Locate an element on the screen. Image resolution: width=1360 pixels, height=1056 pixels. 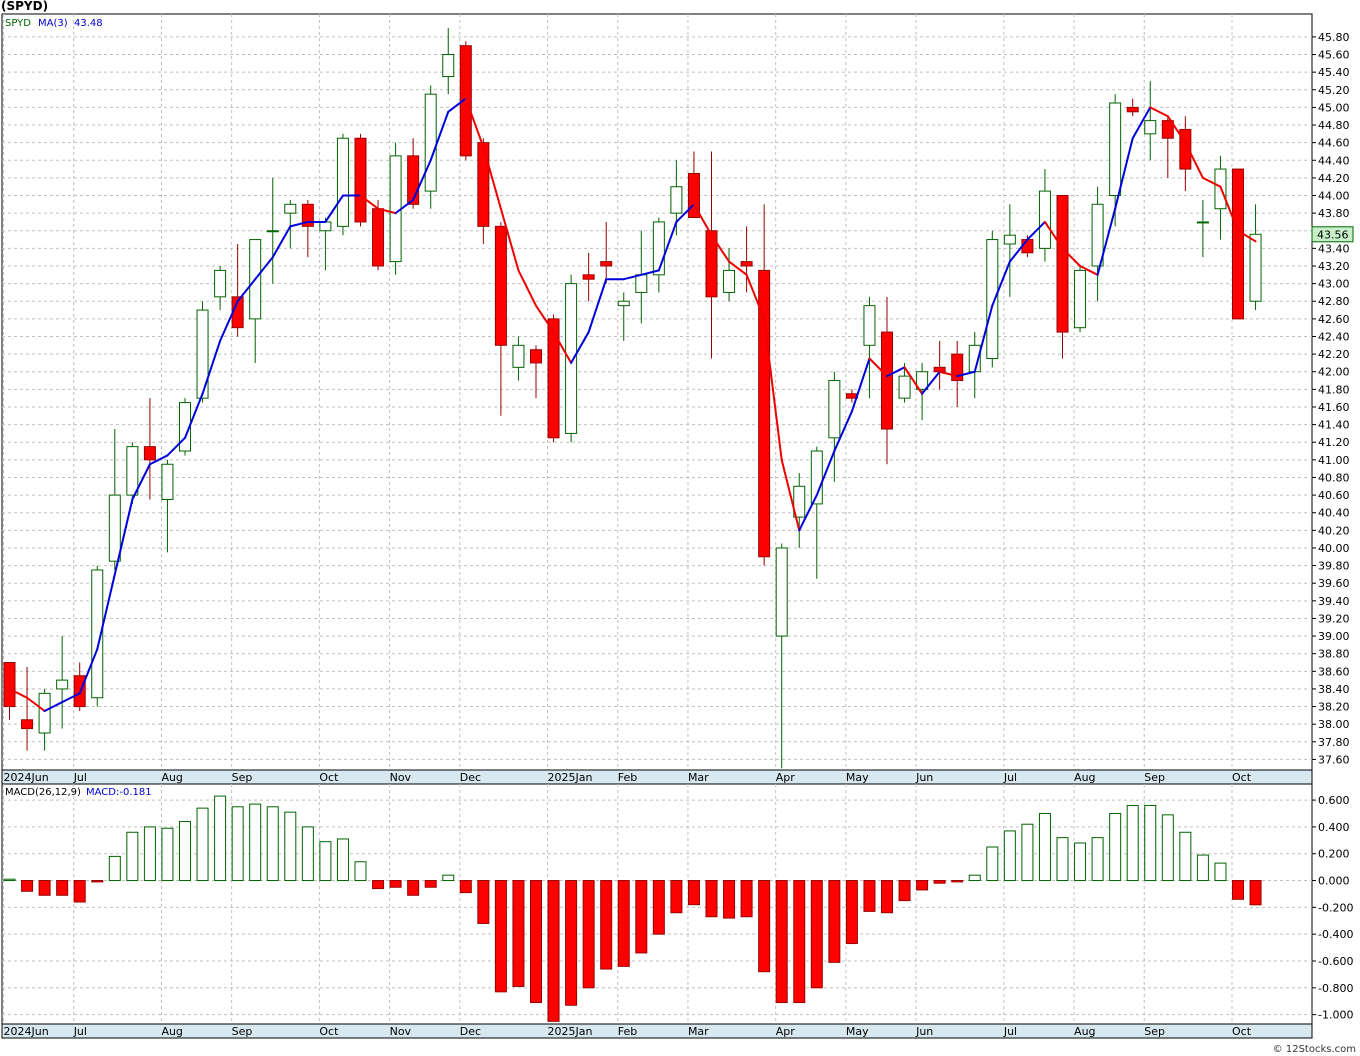
price-x-tick-label: Sep is located at coordinates (1154, 777).